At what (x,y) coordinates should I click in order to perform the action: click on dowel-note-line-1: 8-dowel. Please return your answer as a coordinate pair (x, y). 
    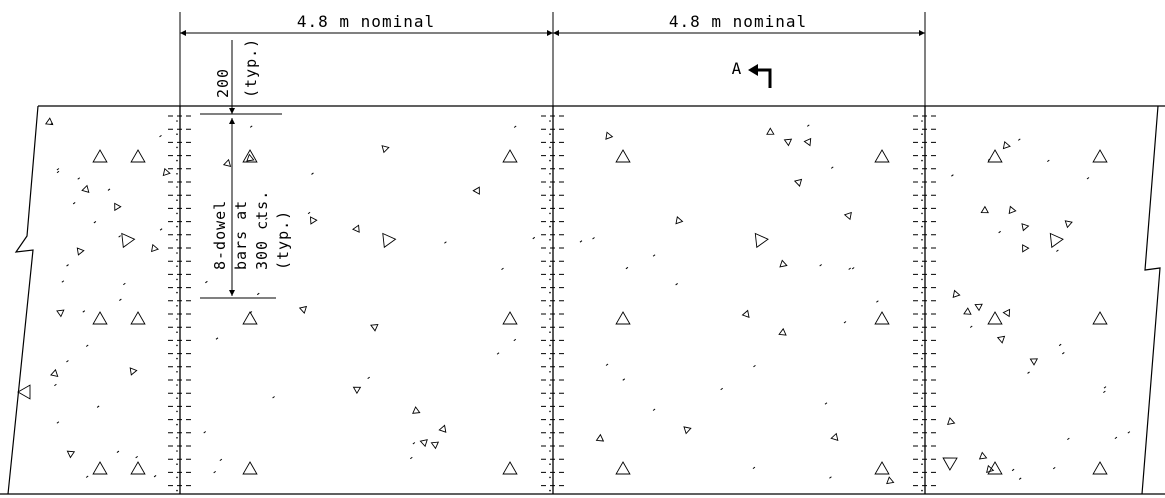
    Looking at the image, I should click on (220, 235).